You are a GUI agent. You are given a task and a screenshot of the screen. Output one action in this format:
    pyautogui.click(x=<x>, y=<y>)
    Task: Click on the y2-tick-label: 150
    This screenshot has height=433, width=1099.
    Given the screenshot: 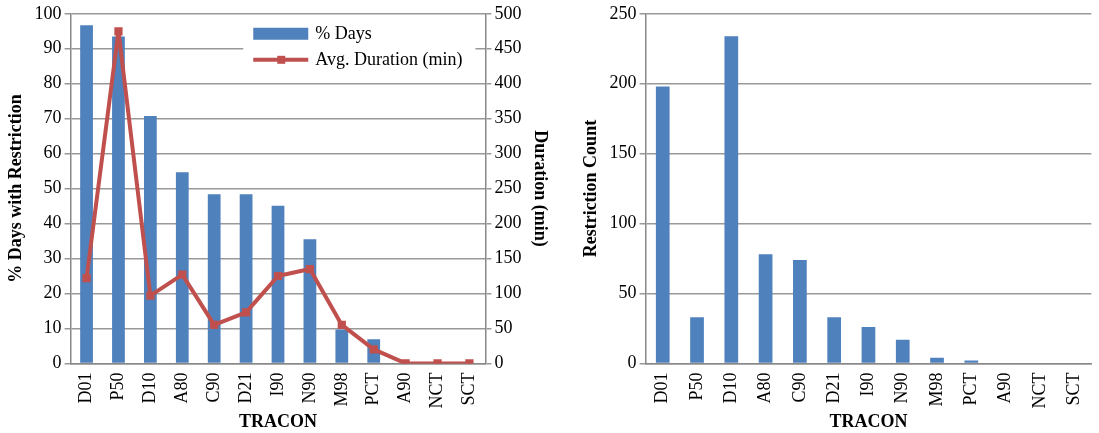 What is the action you would take?
    pyautogui.click(x=508, y=257)
    